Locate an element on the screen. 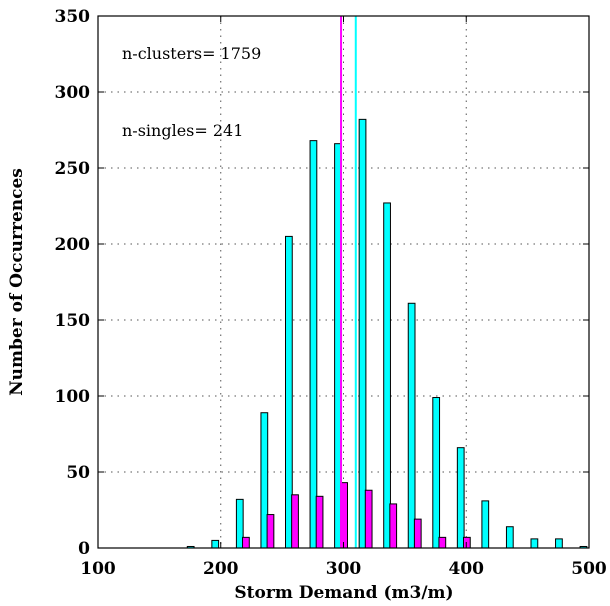  y-tick-label: 200 is located at coordinates (73, 245).